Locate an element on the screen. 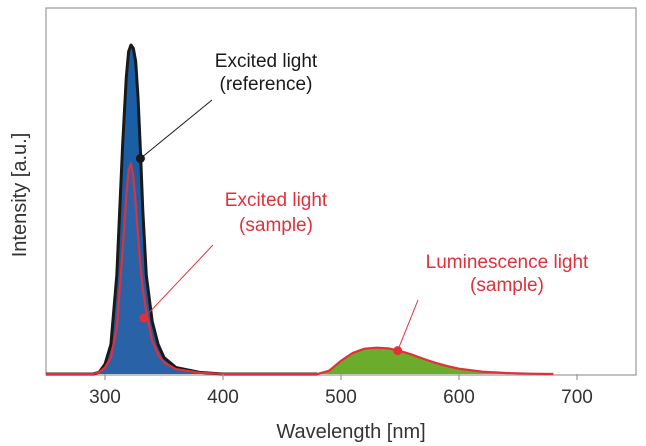  annotation-3-line-1: Luminescence light is located at coordinates (507, 262).